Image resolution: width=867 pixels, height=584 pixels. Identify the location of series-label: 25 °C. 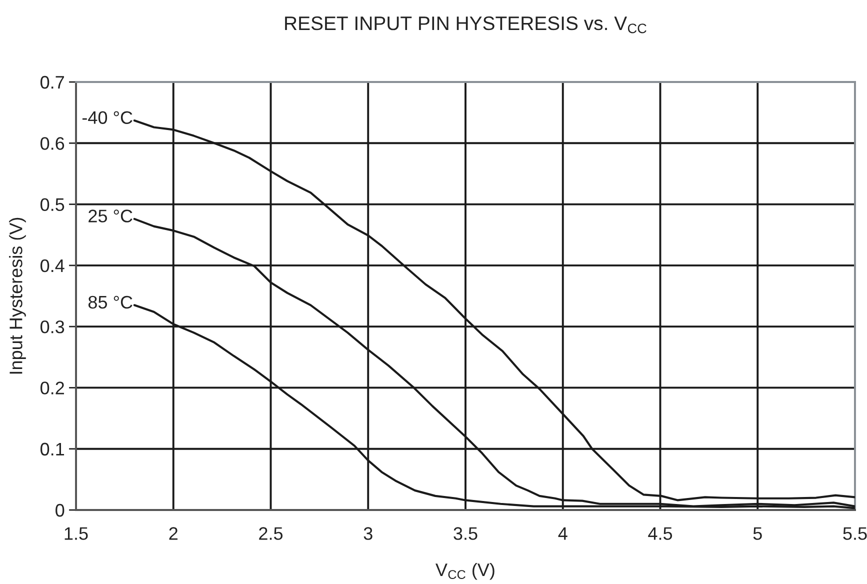
(110, 216).